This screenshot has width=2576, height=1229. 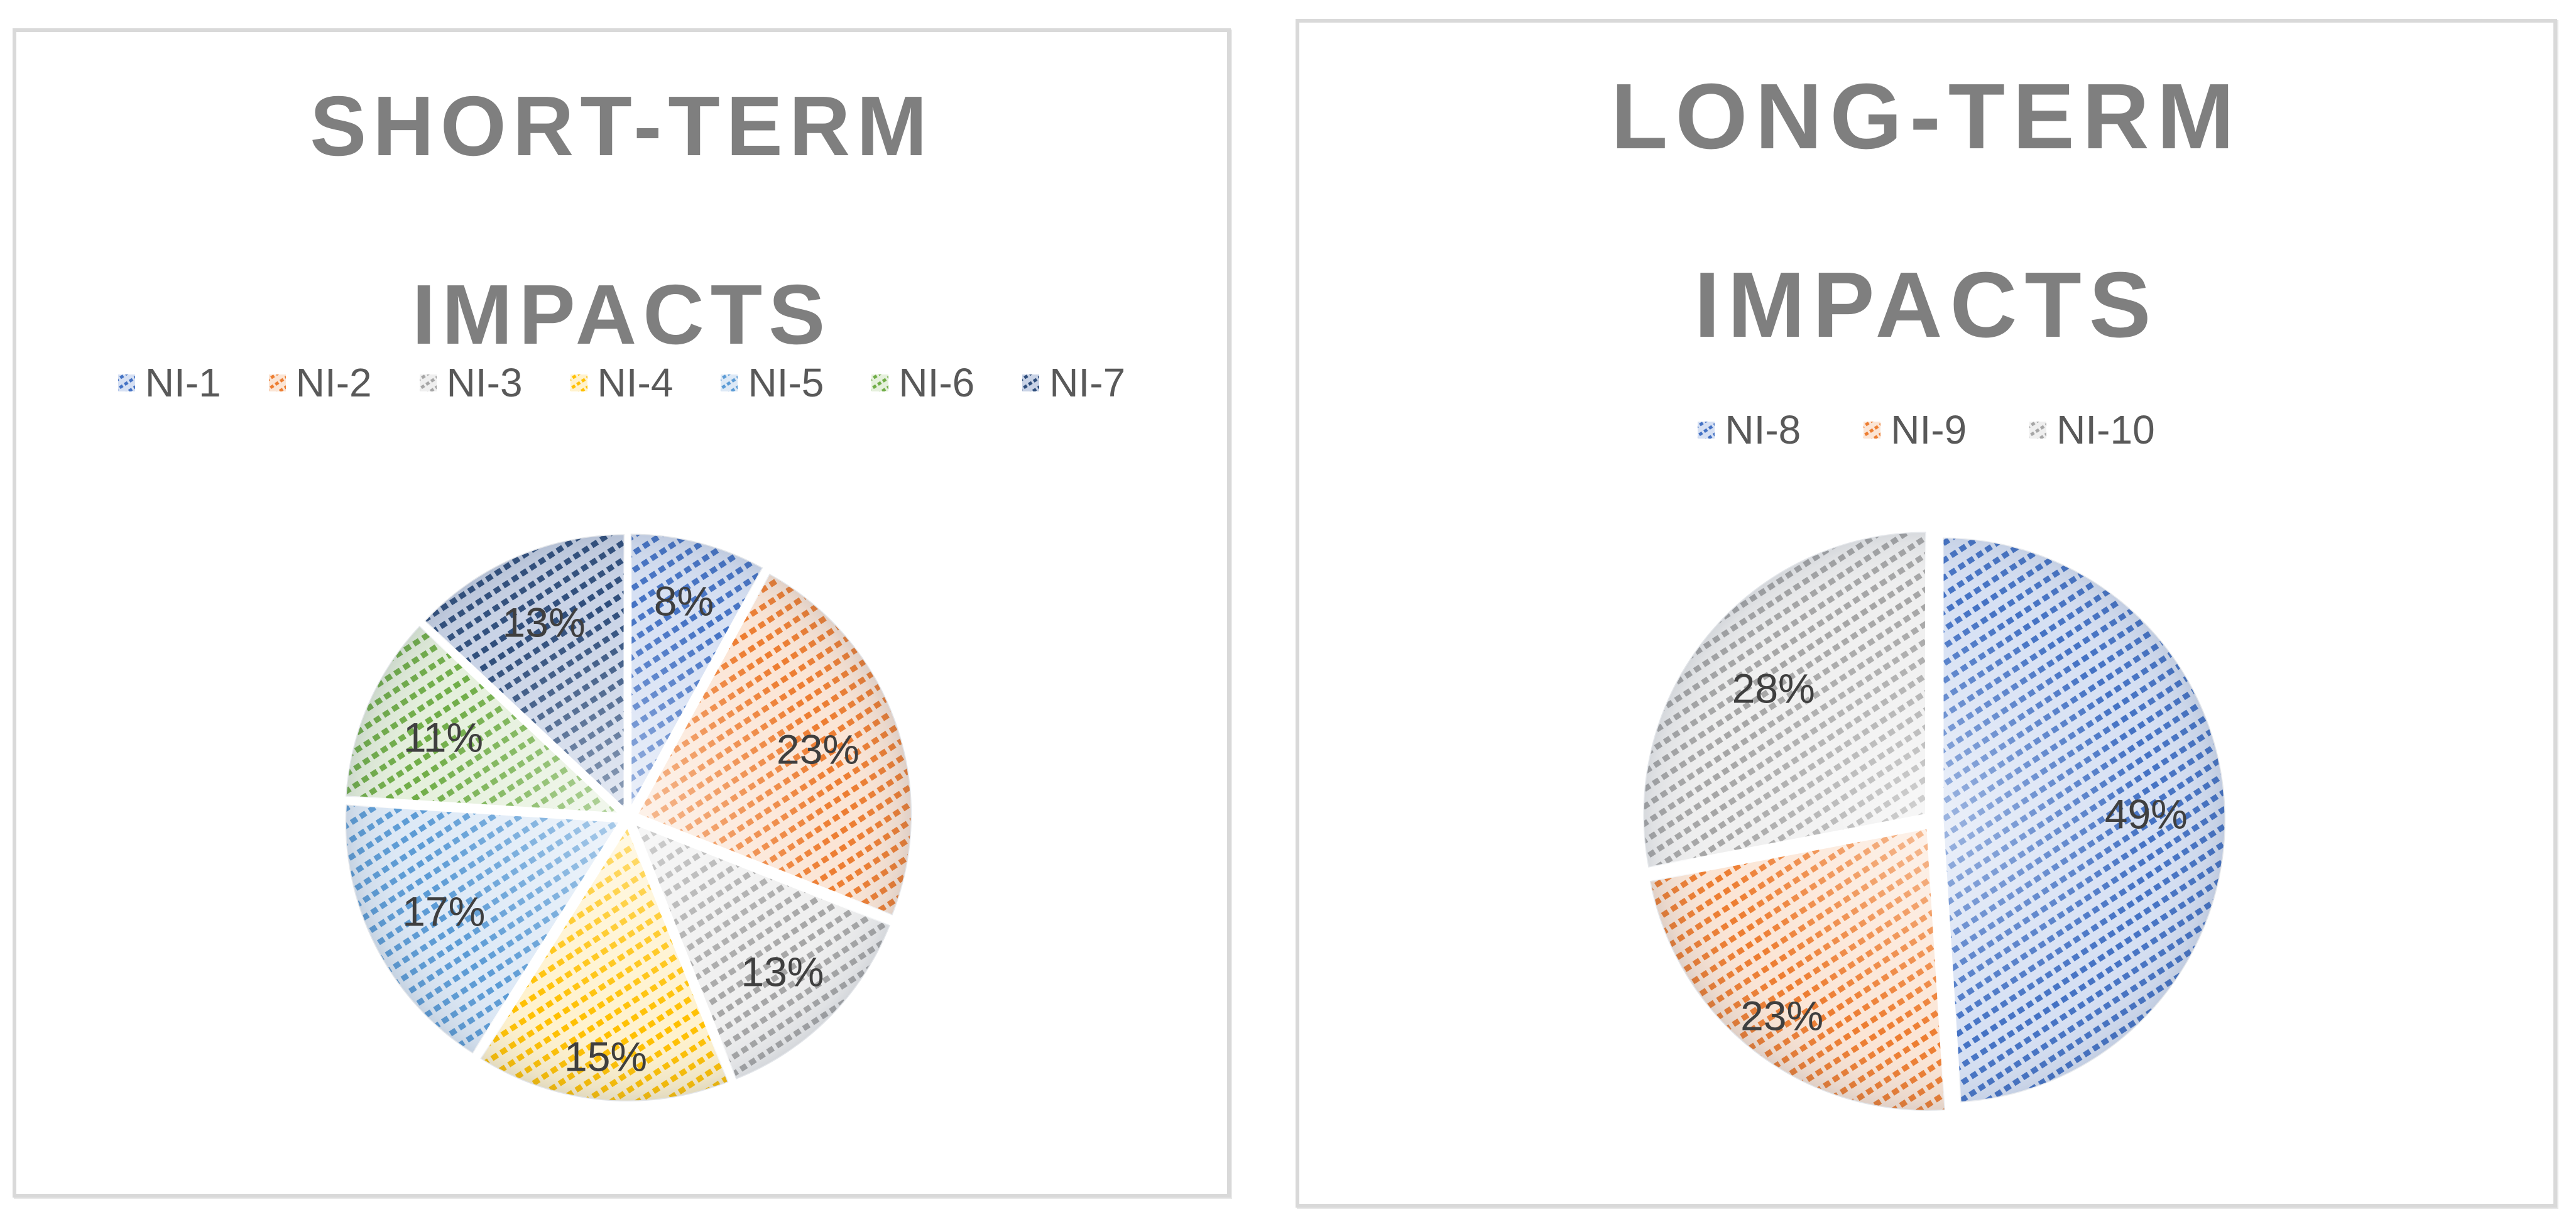 What do you see at coordinates (606, 1056) in the screenshot?
I see `pie-slice-label-ni-4: 15%` at bounding box center [606, 1056].